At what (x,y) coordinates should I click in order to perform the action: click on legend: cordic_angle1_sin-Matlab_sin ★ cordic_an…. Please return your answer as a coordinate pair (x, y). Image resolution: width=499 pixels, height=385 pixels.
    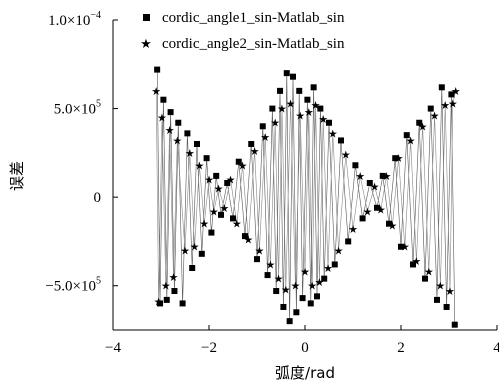
    Looking at the image, I should click on (242, 31).